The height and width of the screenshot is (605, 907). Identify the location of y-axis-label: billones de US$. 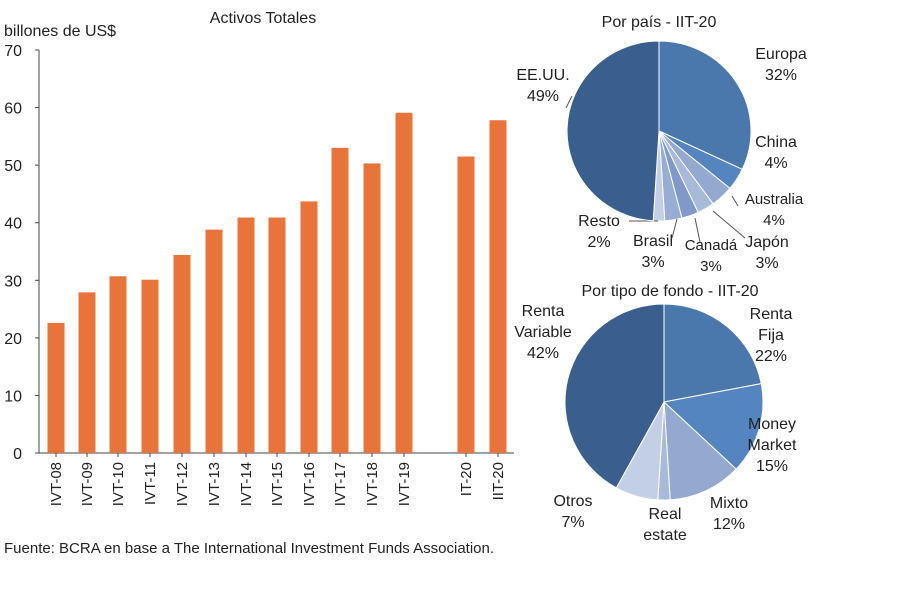
(60, 31).